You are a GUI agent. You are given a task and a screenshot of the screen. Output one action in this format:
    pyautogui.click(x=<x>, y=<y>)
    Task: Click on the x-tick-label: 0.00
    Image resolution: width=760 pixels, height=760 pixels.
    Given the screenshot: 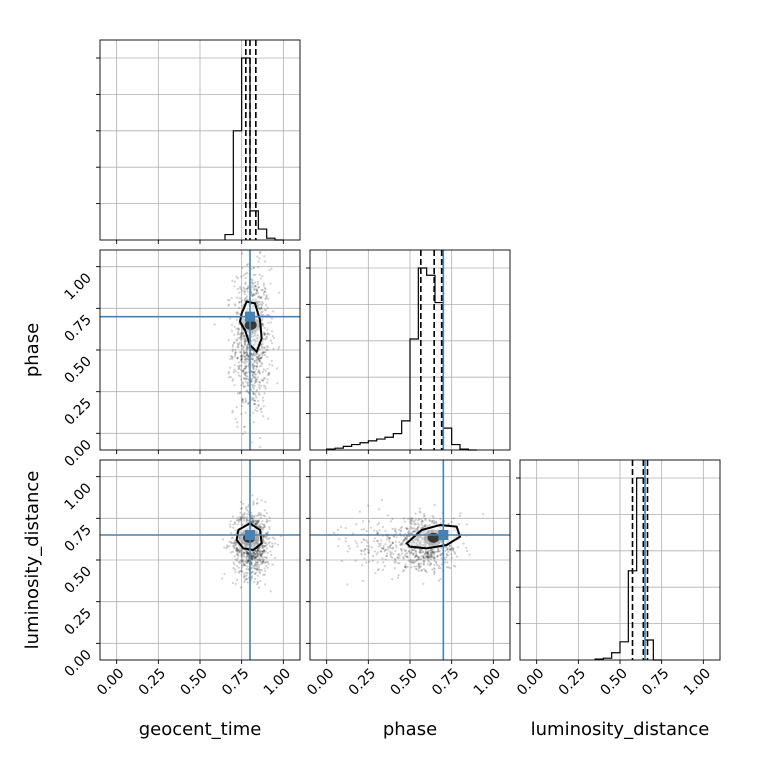 What is the action you would take?
    pyautogui.click(x=320, y=682)
    